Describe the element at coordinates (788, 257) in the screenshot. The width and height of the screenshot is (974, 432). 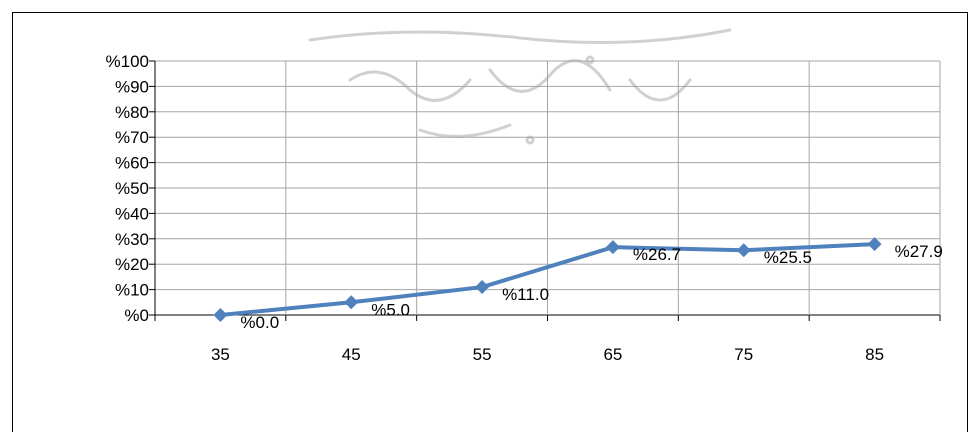
I see `data-label: %25.5` at that location.